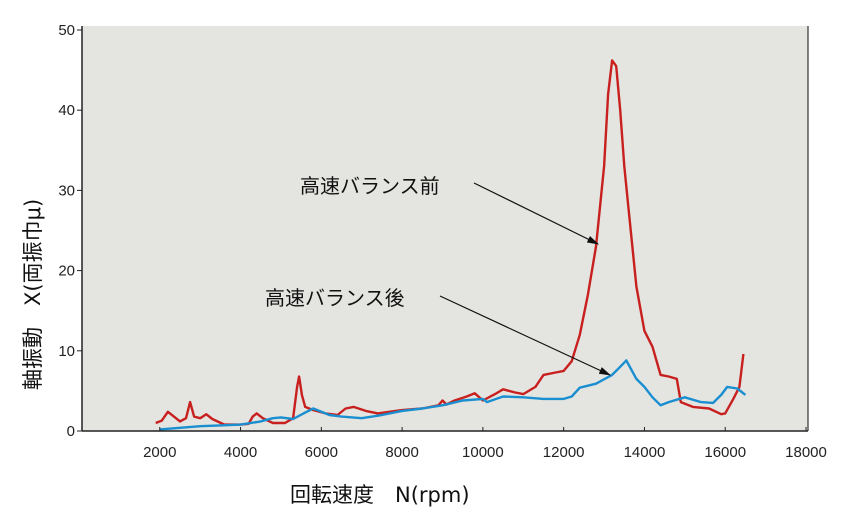 The height and width of the screenshot is (517, 851). I want to click on x-tick-label: 18000, so click(806, 452).